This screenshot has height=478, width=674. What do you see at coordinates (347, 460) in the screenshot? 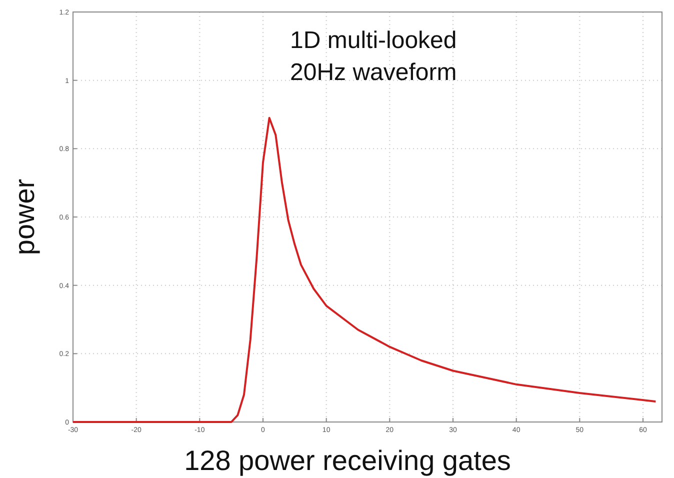
I see `x-axis-title: 128 power receiving gates` at bounding box center [347, 460].